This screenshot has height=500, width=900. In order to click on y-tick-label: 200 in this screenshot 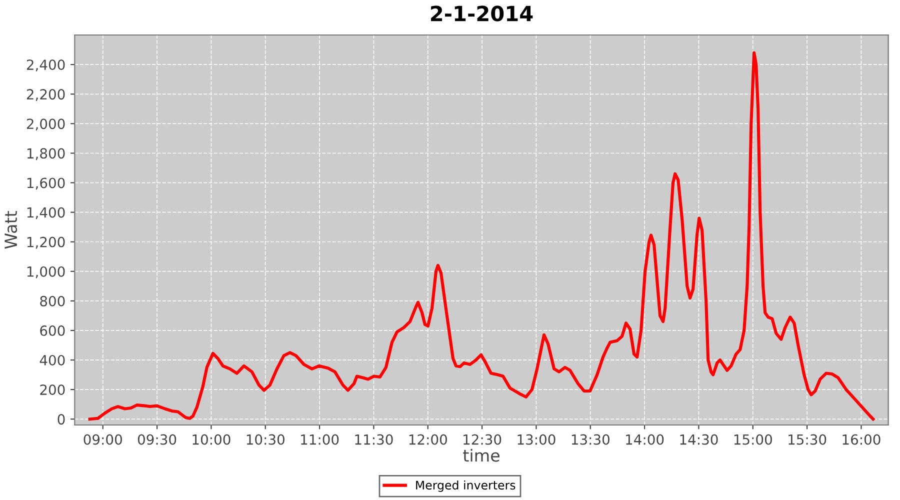, I will do `click(52, 390)`.